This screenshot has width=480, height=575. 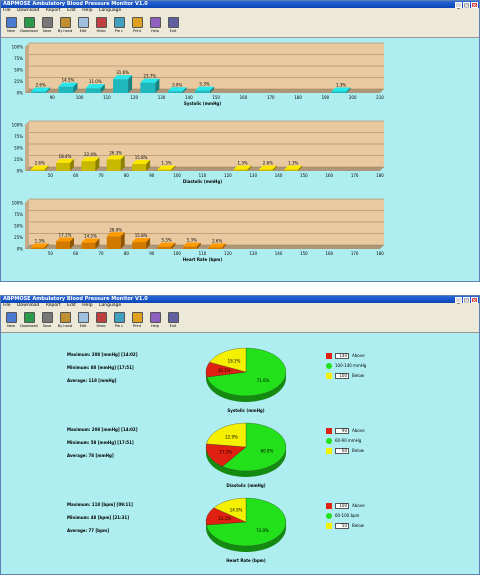 I want to click on systolic-legend: 140 Above 100-140 mmHg 100 Below, so click(x=346, y=366).